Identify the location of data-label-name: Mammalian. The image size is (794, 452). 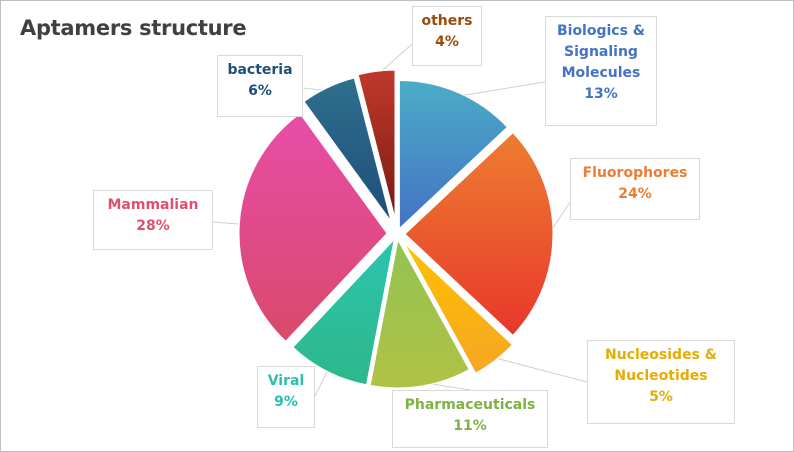
(153, 205).